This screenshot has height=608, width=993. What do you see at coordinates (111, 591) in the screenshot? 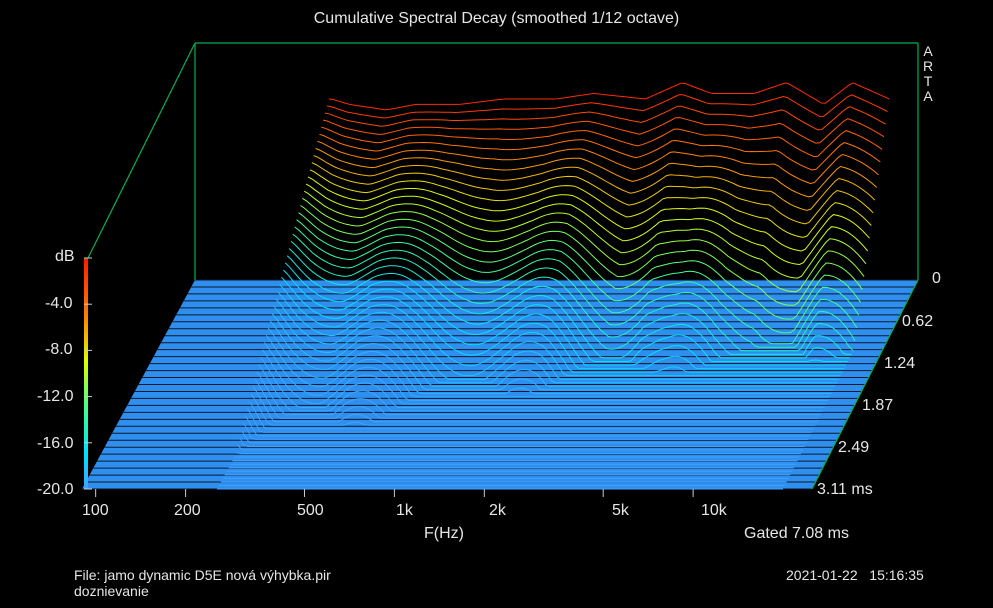
I see `file-note: doznievanie` at bounding box center [111, 591].